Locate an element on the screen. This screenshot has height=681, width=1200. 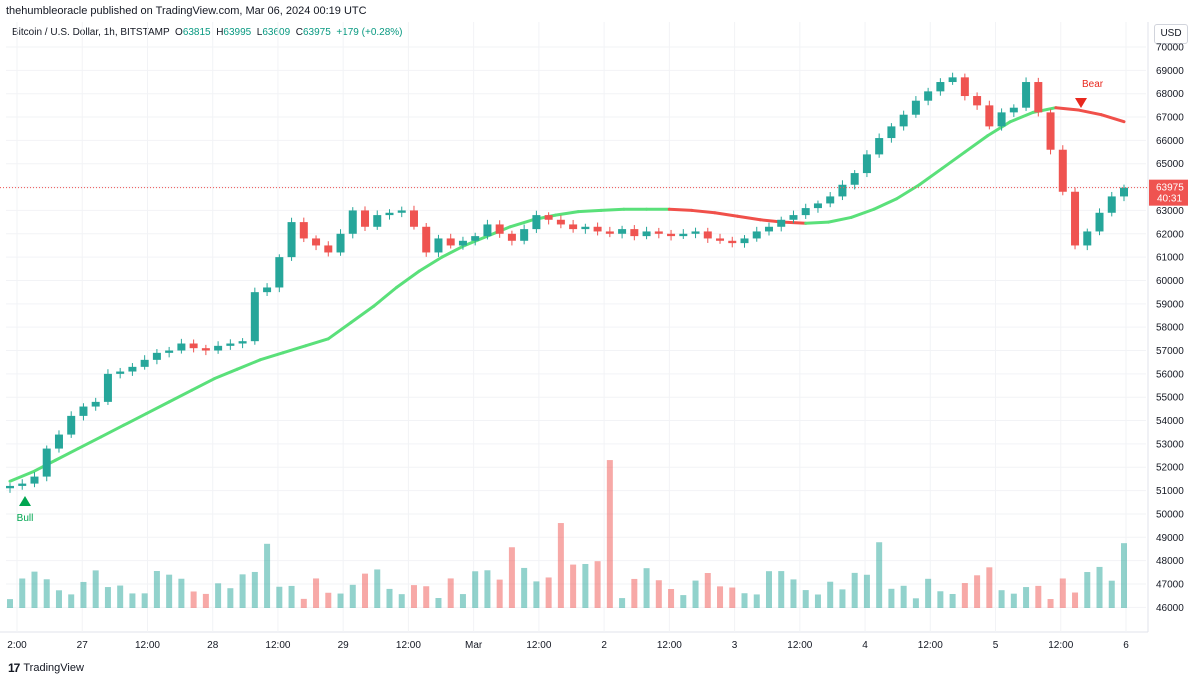
y-tick-label: 59000 is located at coordinates (1170, 304).